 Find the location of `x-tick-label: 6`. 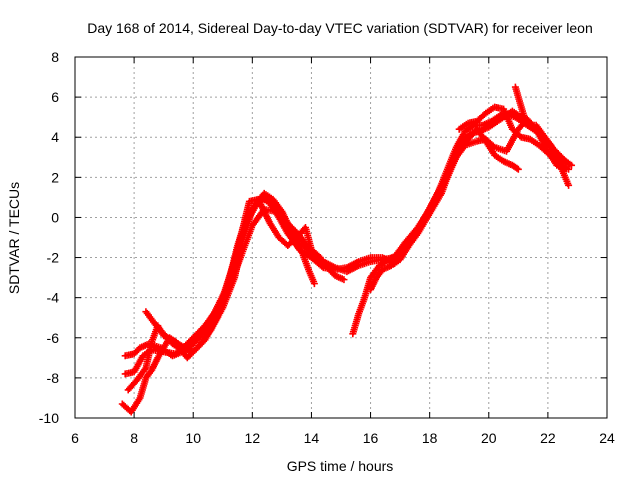

x-tick-label: 6 is located at coordinates (75, 438).